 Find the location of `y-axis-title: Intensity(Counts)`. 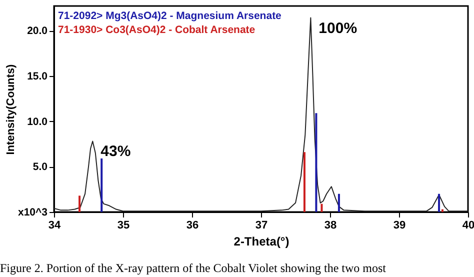

y-axis-title: Intensity(Counts) is located at coordinates (11, 109).